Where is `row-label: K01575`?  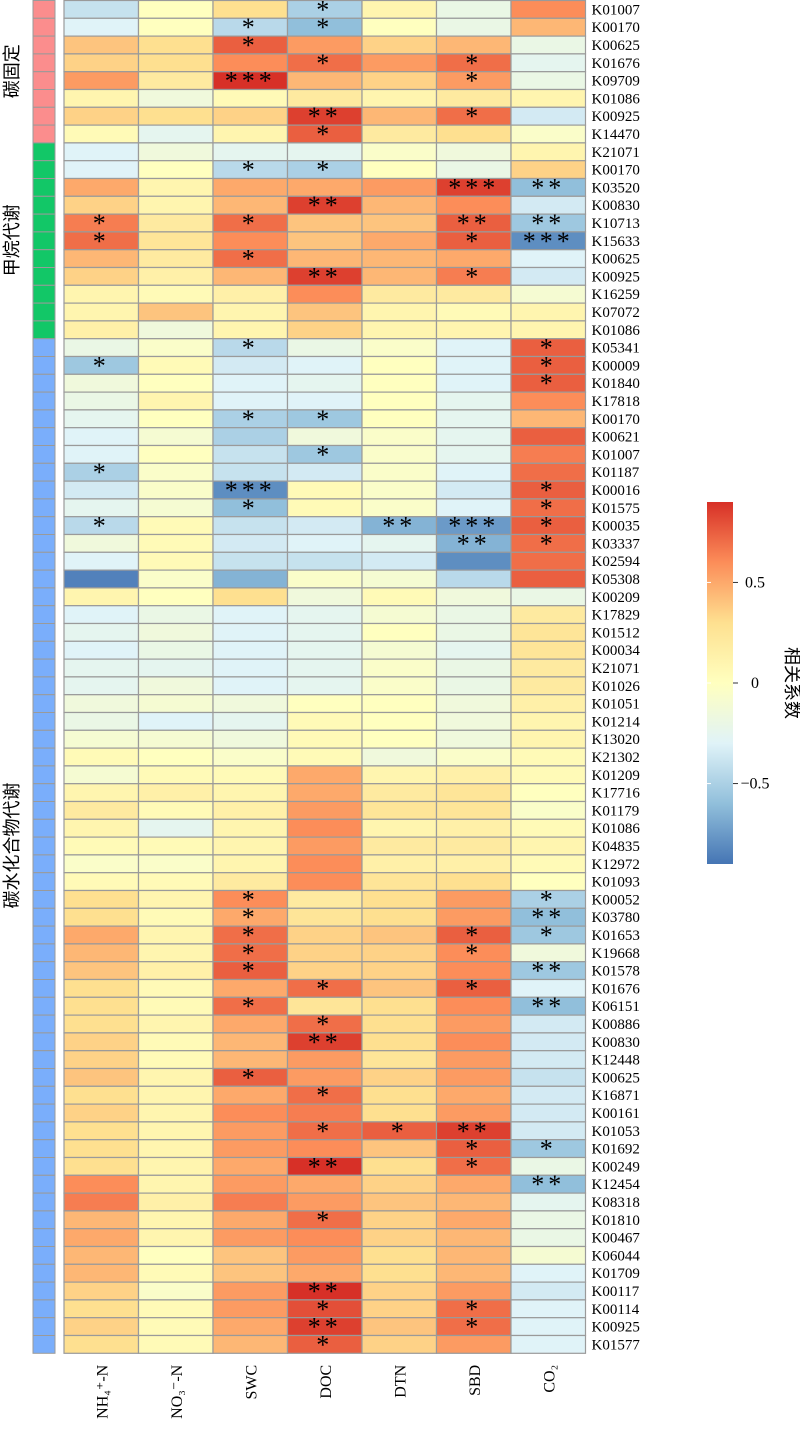
row-label: K01575 is located at coordinates (616, 509).